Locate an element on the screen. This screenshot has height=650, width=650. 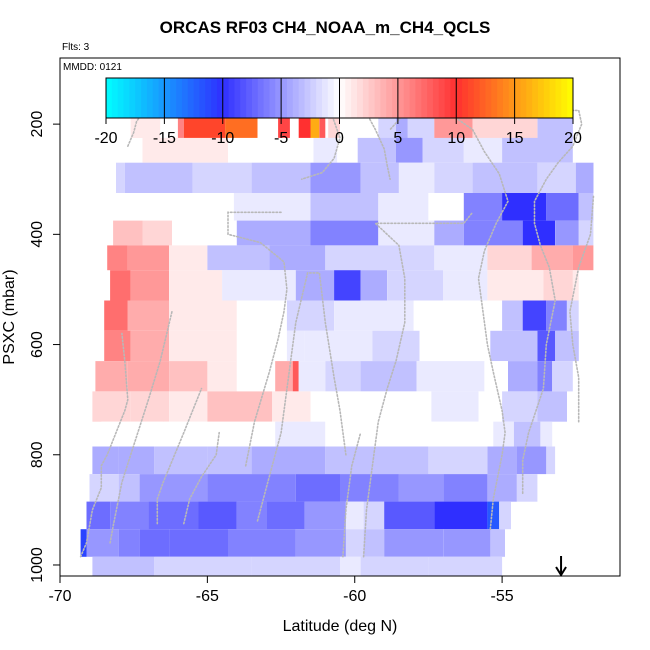
colorbar-tick-label-4: 0 is located at coordinates (339, 138).